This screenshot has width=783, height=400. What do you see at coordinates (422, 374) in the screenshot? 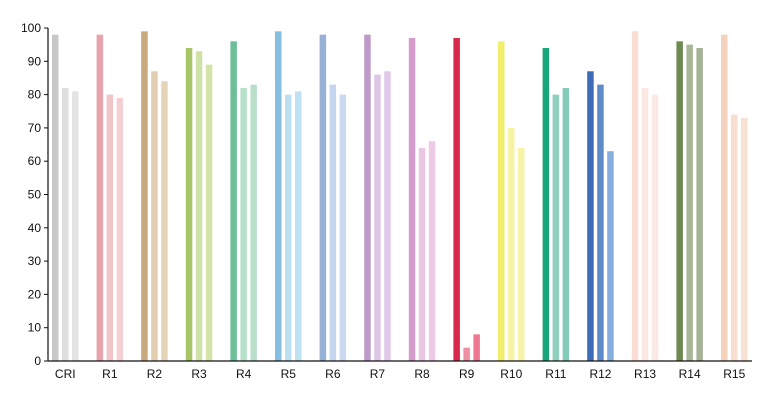
I see `x-tick-label-r8: R8` at bounding box center [422, 374].